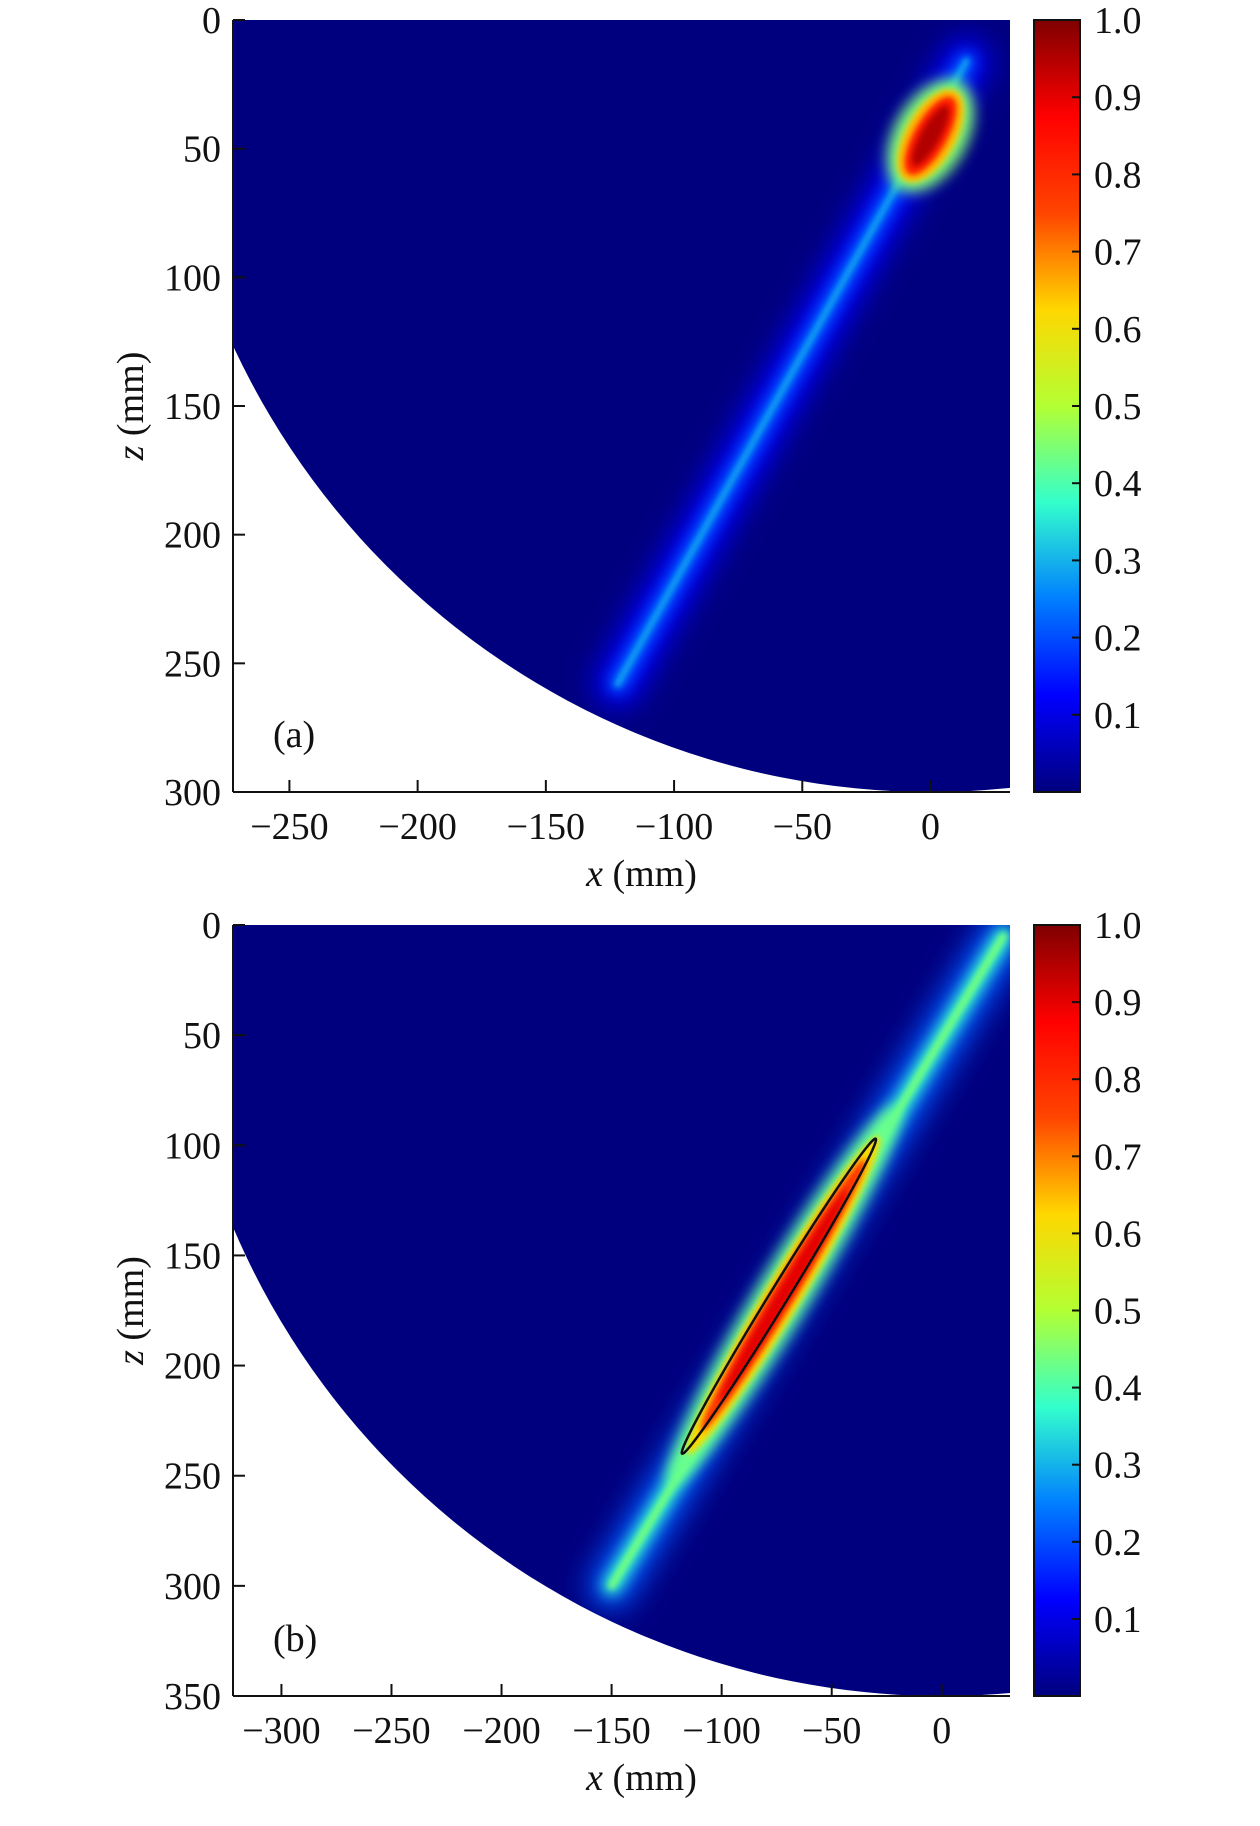 This screenshot has height=1826, width=1260. Describe the element at coordinates (295, 1639) in the screenshot. I see `panel-label: (b)` at that location.